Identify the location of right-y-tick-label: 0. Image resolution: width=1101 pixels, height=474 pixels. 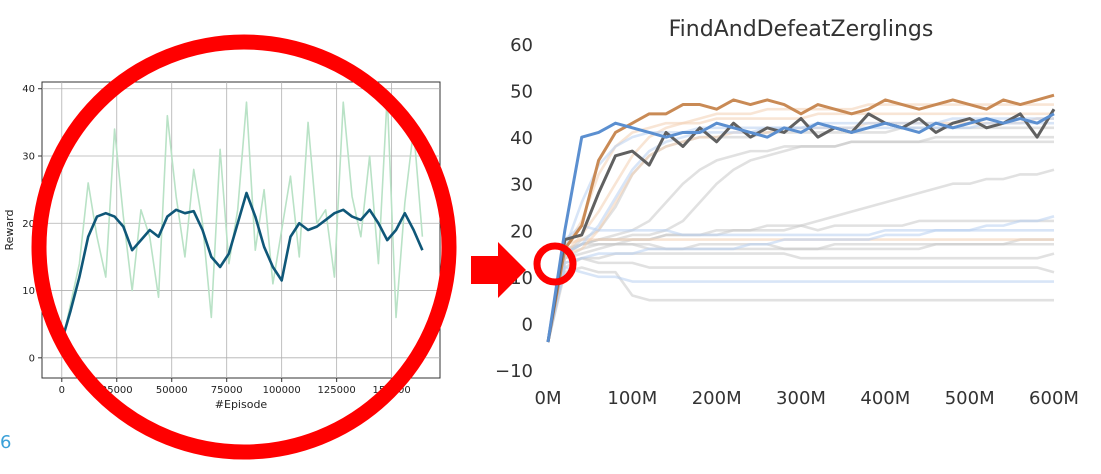
(527, 324).